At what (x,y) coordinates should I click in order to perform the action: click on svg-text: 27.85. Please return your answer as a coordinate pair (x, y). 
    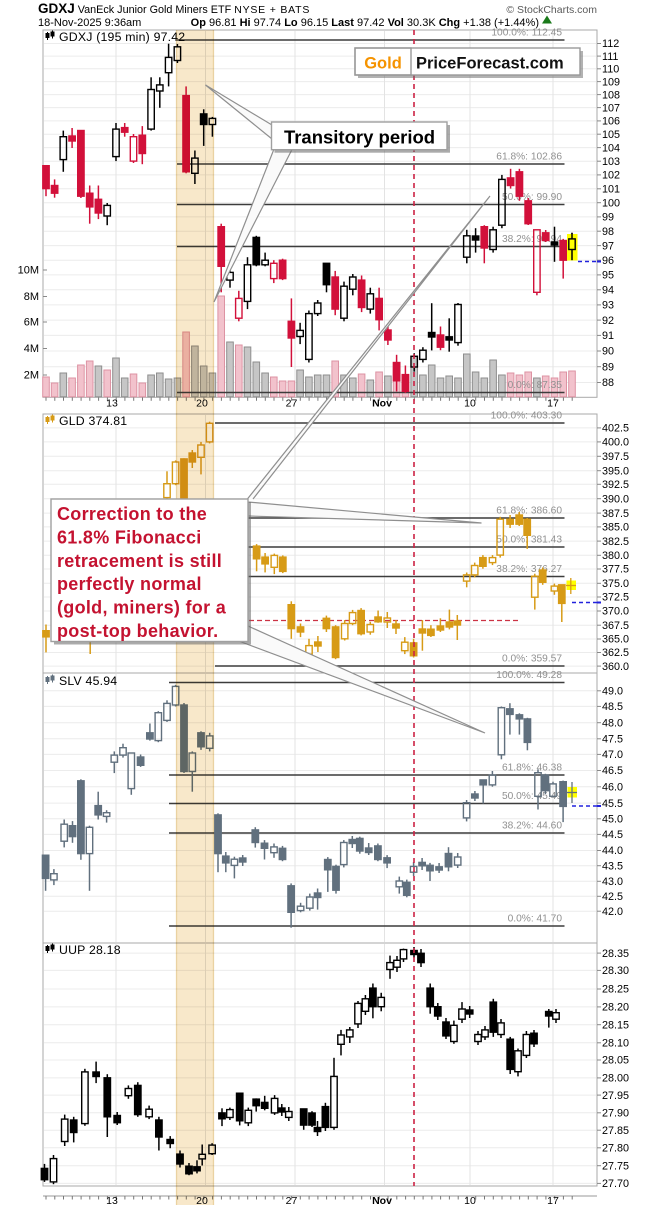
    Looking at the image, I should click on (615, 1131).